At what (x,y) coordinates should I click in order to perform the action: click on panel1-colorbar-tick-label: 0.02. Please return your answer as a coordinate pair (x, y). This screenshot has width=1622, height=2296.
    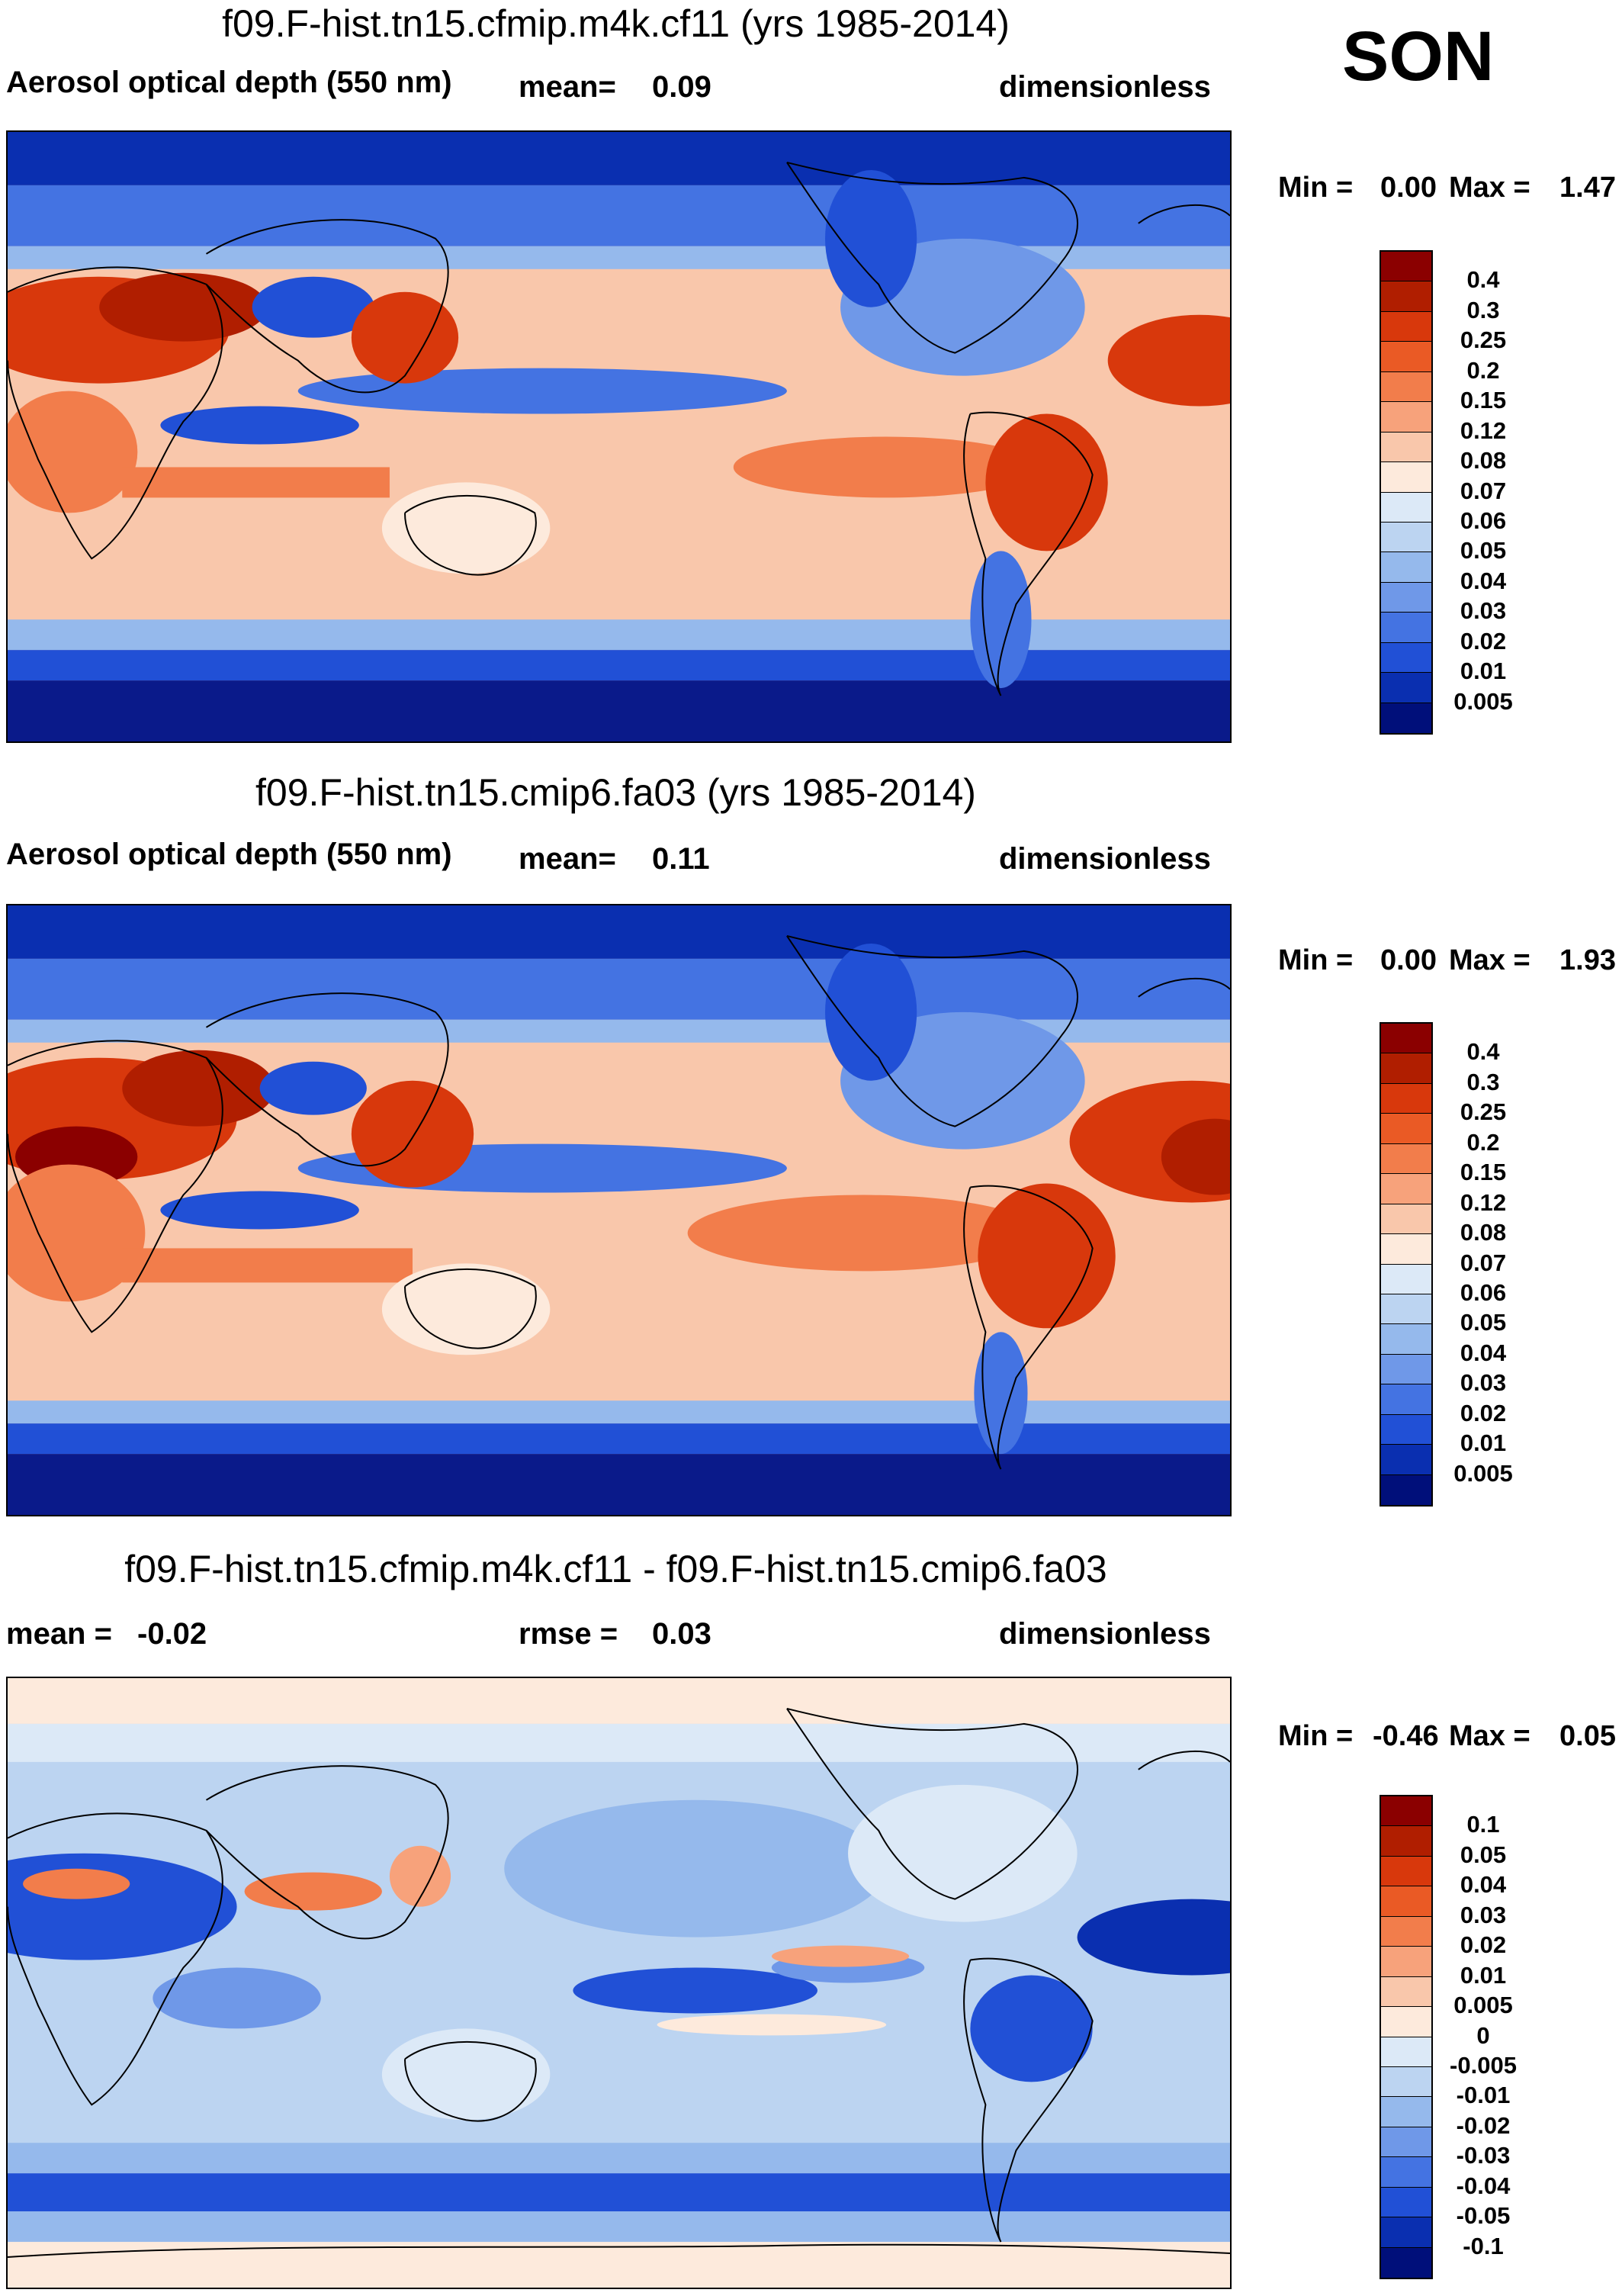
    Looking at the image, I should click on (1484, 641).